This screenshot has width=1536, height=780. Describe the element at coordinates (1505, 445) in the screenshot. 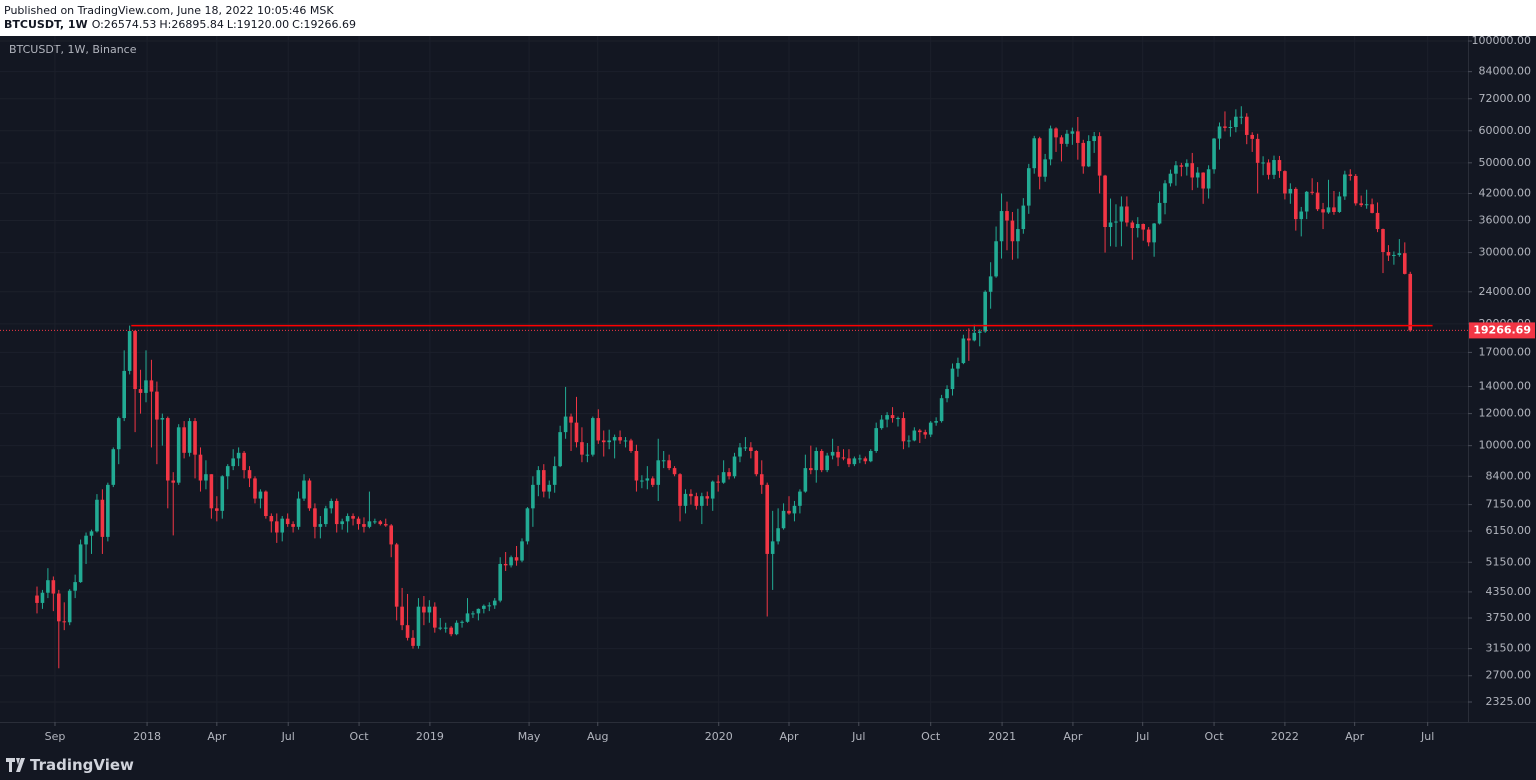

I see `y-tick-label: 10000.00` at that location.